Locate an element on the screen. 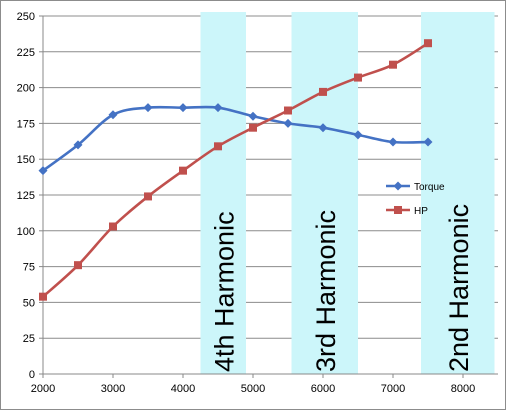 This screenshot has width=506, height=410. legend: Torque HP is located at coordinates (415, 199).